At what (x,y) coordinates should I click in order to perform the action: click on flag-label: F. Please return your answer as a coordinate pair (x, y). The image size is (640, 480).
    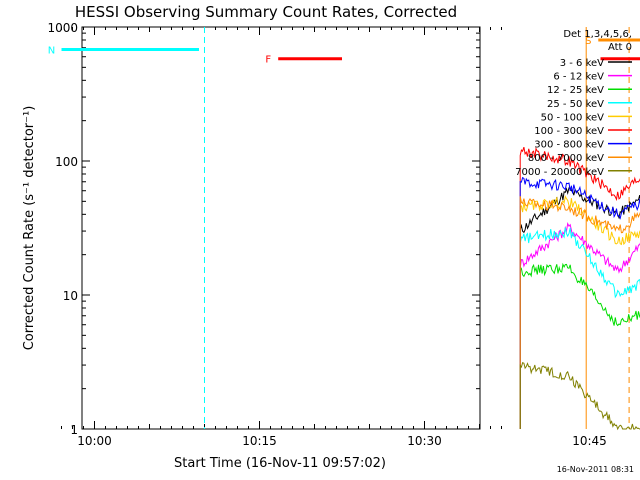
    Looking at the image, I should click on (268, 60).